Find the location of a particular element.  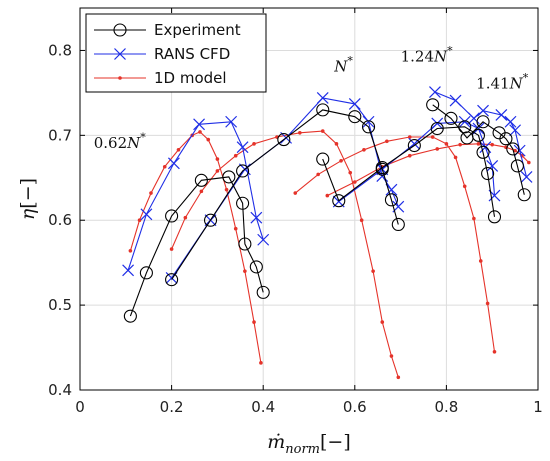

y-tick-label: 0.8 is located at coordinates (60, 50).